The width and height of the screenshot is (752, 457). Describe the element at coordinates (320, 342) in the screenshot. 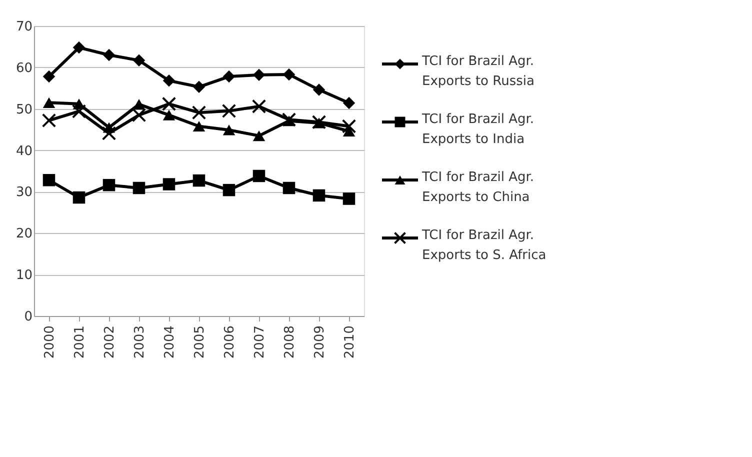

I see `x-tick-label: 2009` at that location.